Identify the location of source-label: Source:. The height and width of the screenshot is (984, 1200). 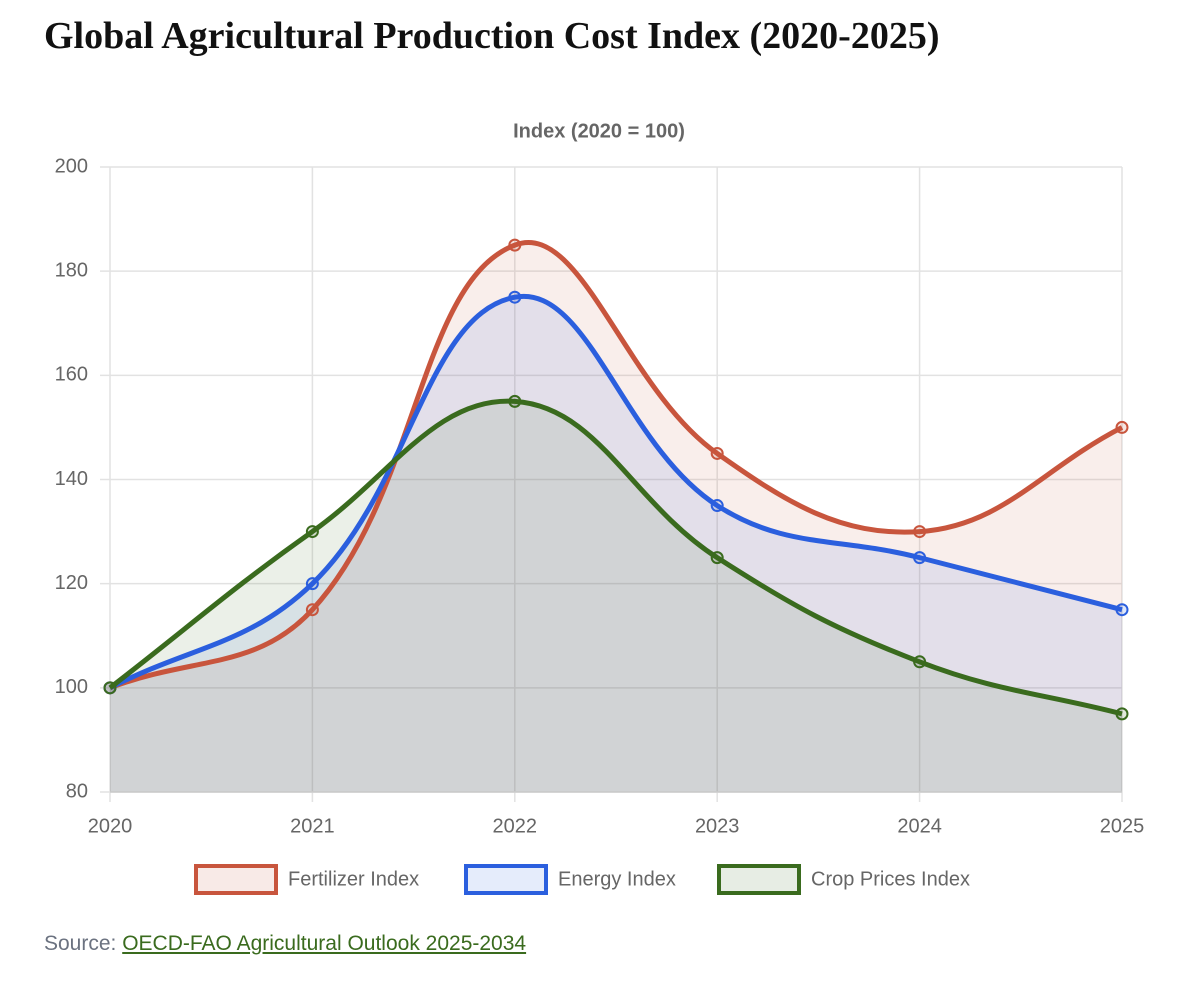
(80, 943).